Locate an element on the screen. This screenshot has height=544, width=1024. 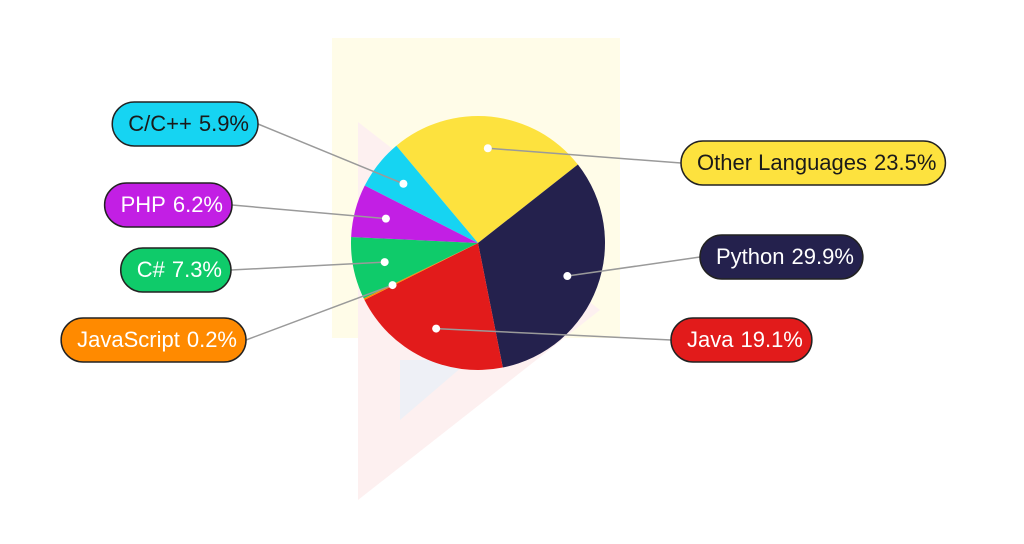
data-label: Java 19.1% is located at coordinates (741, 340).